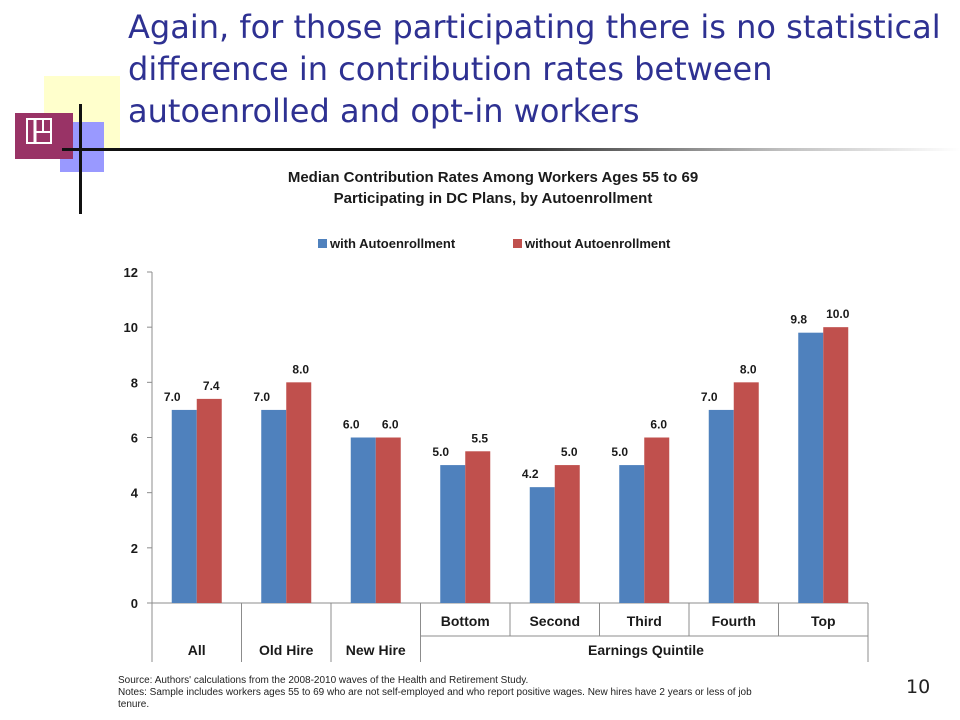 The image size is (960, 720). I want to click on x-category-label: Second, so click(554, 621).